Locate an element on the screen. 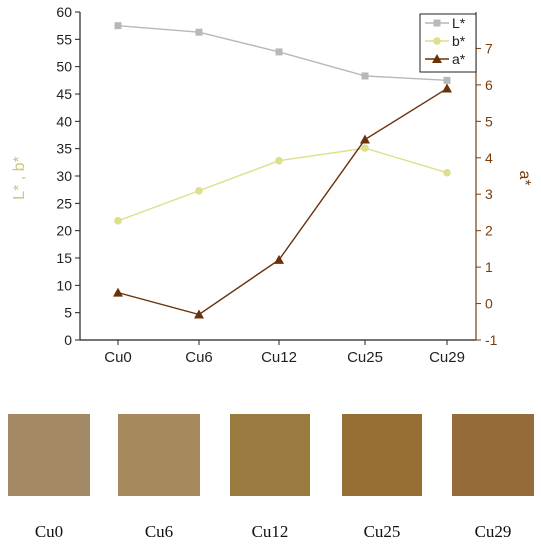  color-swatch-cu25 is located at coordinates (382, 455).